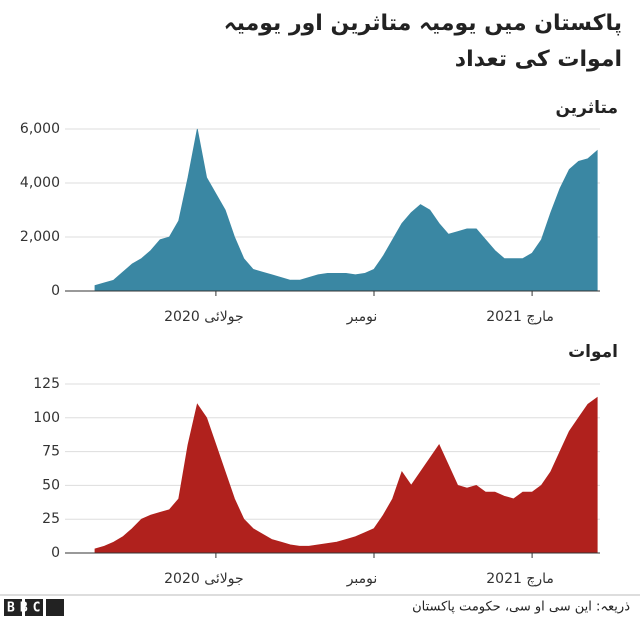  I want to click on y-tick-label: 75, so click(51, 452).